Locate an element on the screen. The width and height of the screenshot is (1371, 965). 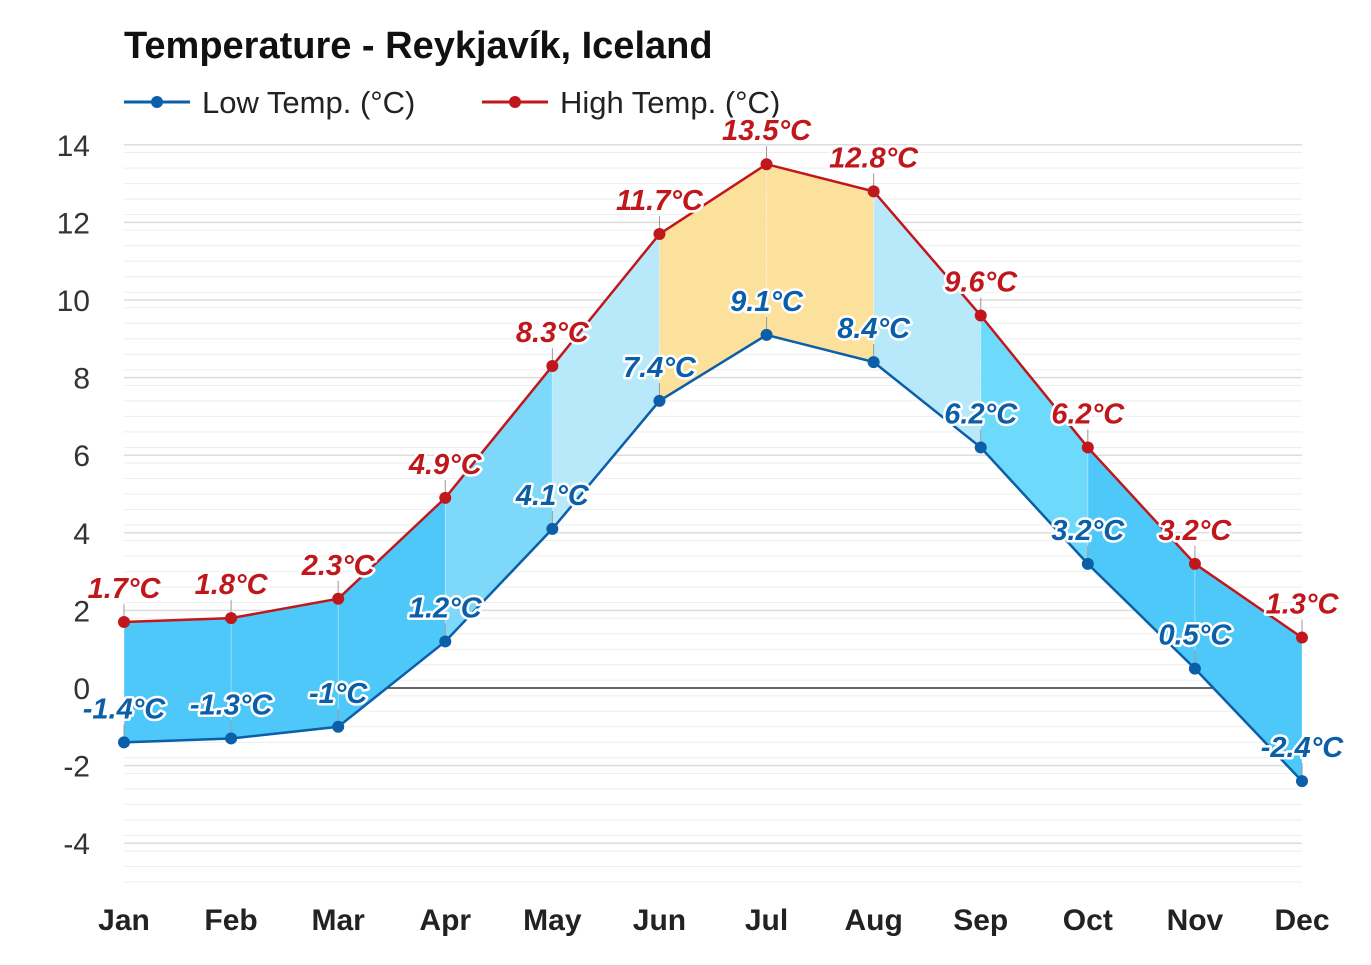
x-tick-label: Jul is located at coordinates (766, 920).